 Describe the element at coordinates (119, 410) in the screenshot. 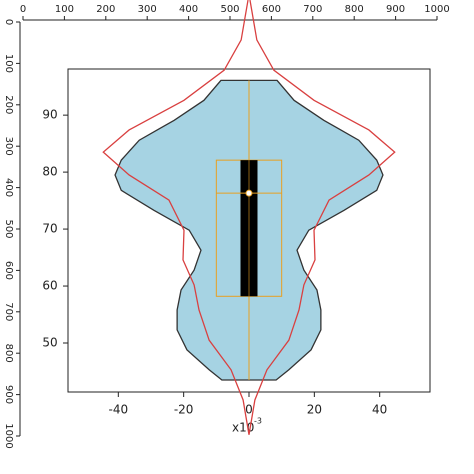

I see `x-tick-label: -40` at that location.